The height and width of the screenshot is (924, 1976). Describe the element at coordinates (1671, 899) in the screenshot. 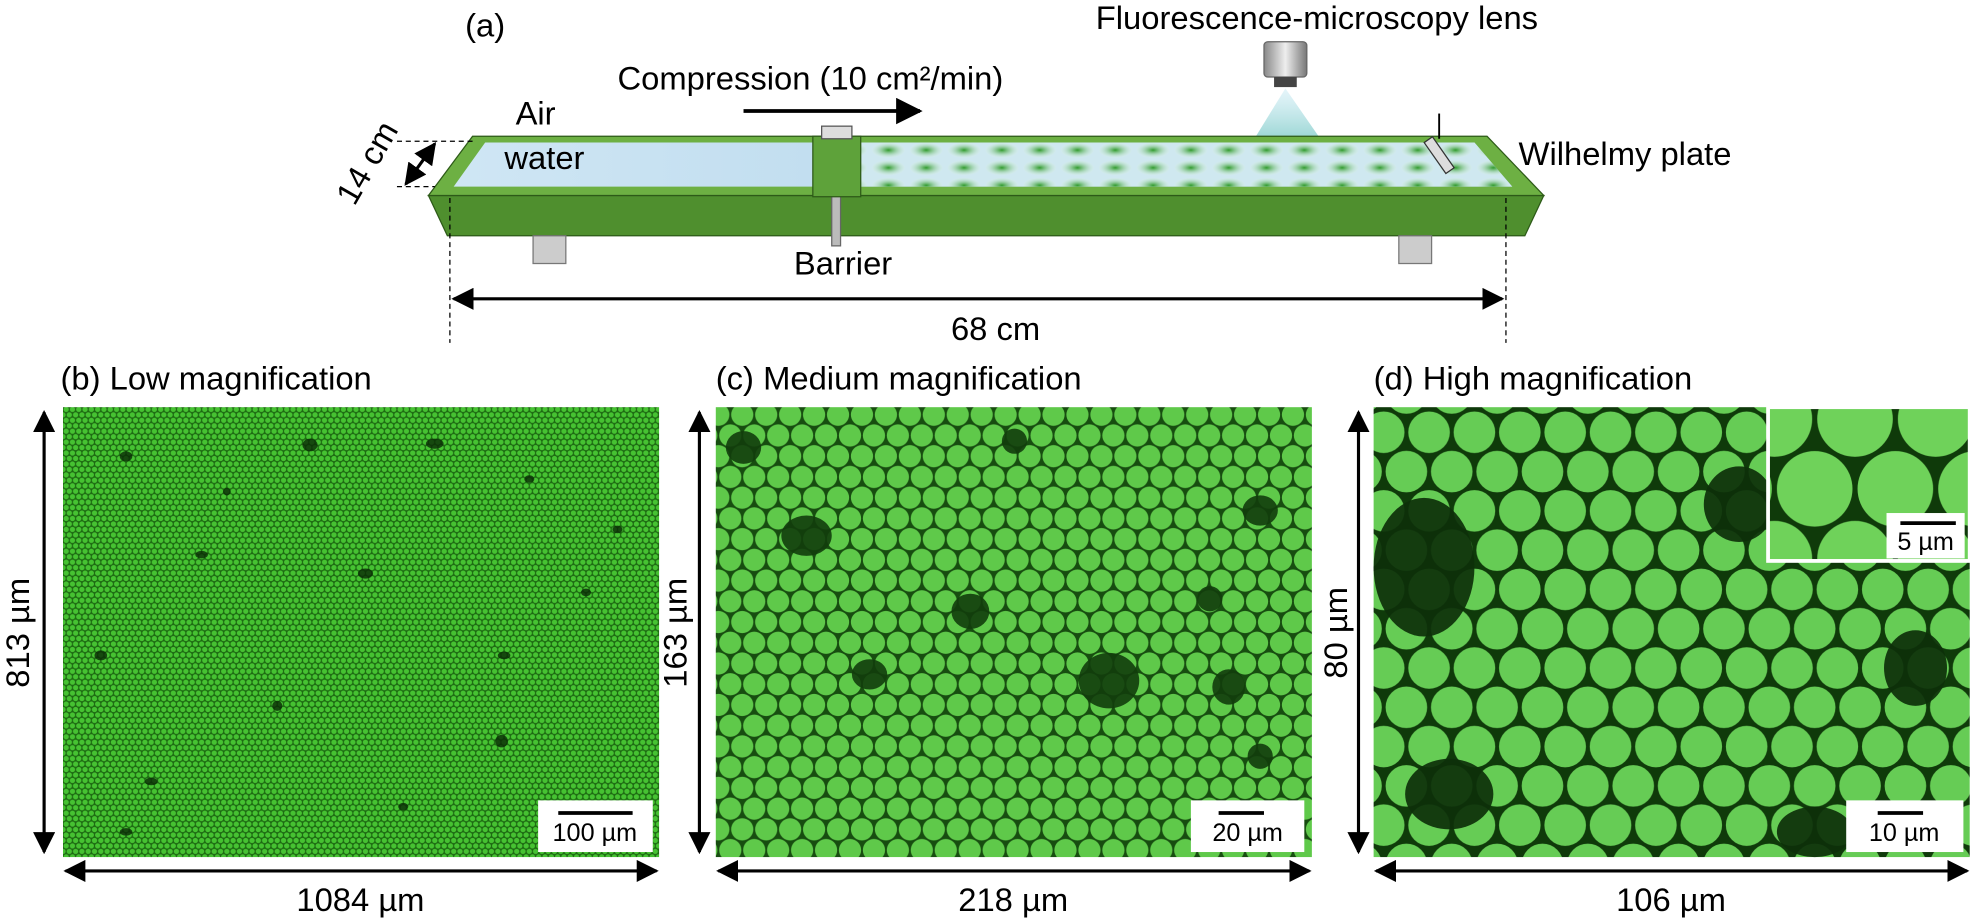

I see `width-label: 106 µm` at that location.